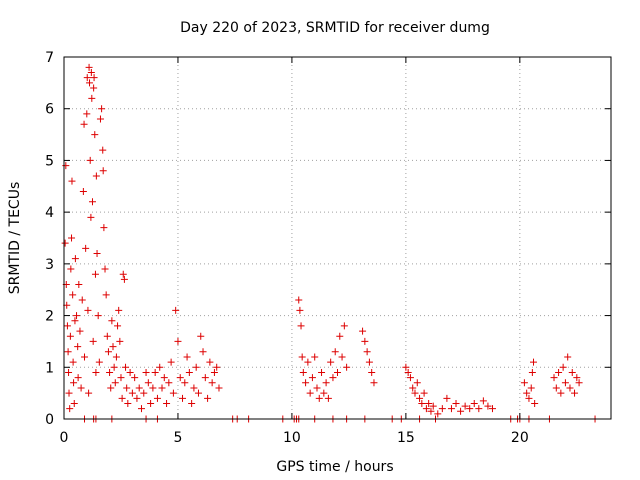 The image size is (640, 480). Describe the element at coordinates (292, 438) in the screenshot. I see `x-tick-label: 10` at that location.